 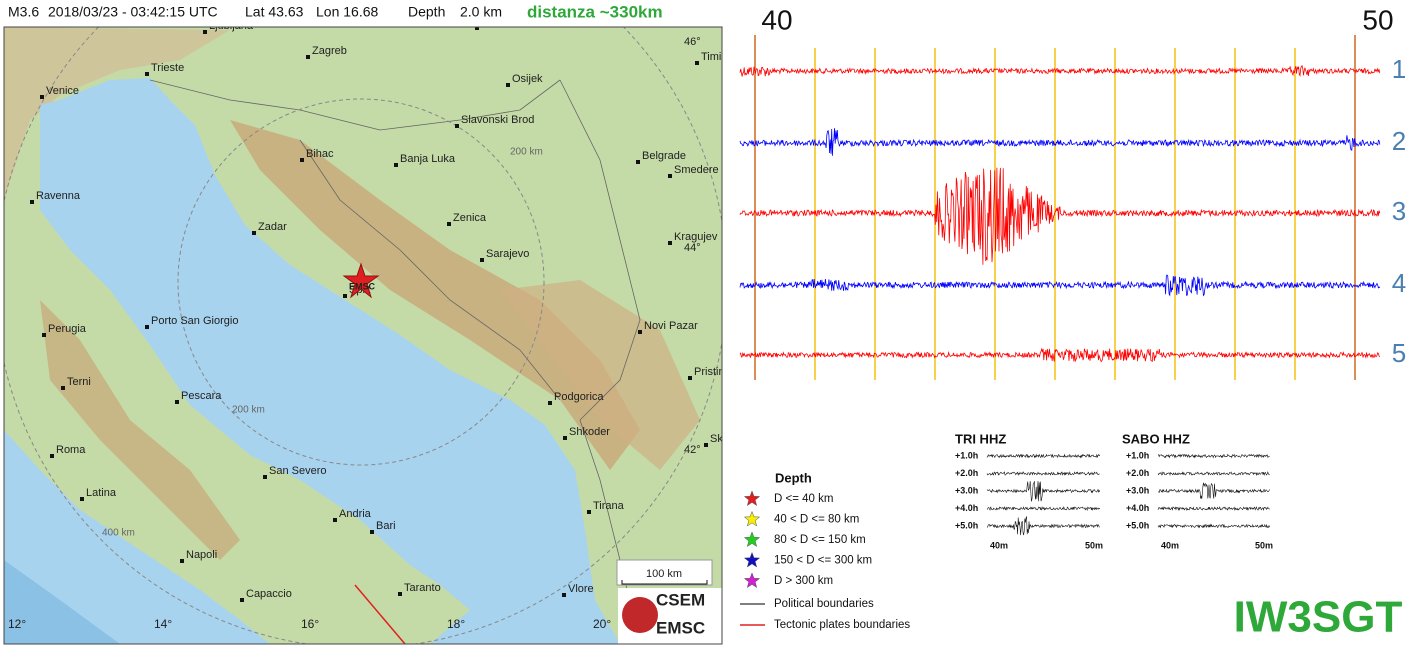 What do you see at coordinates (422, 588) in the screenshot?
I see `city-label: Taranto` at bounding box center [422, 588].